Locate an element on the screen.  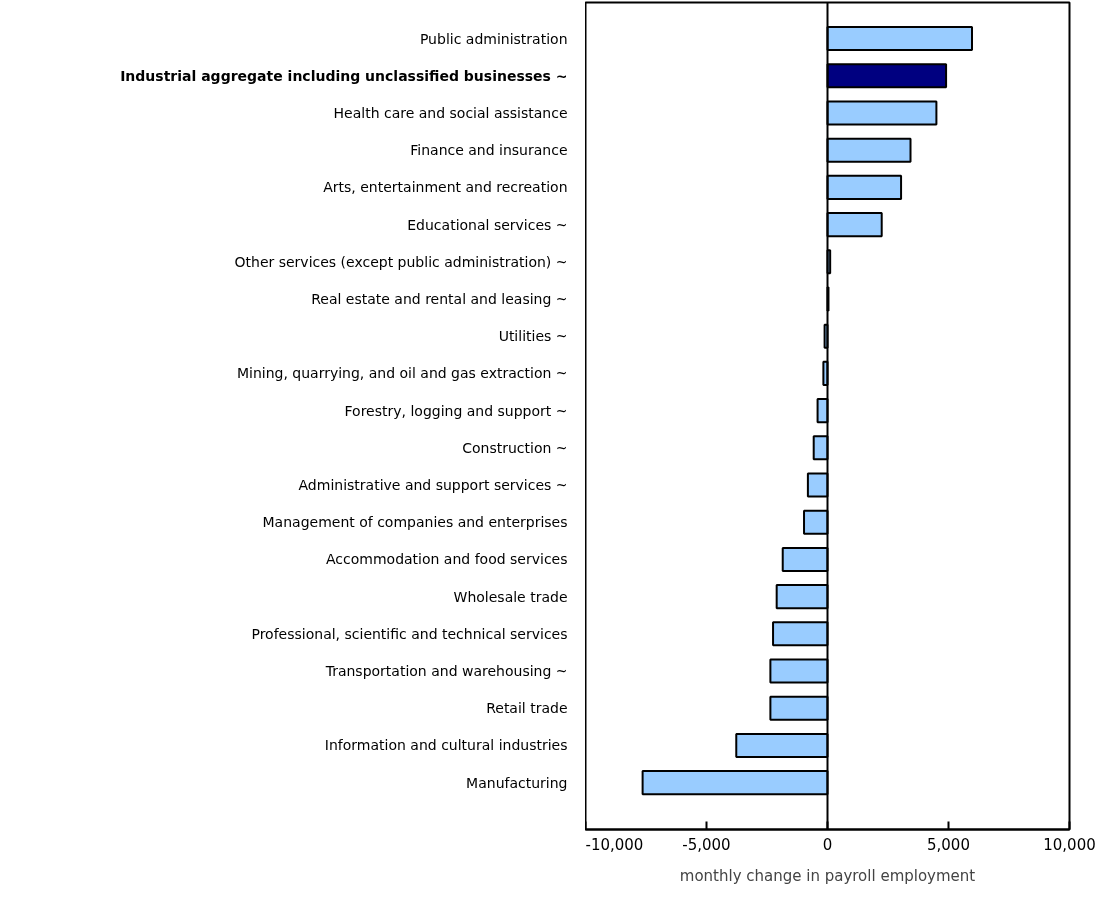
y-tick-label: Manufacturing is located at coordinates (517, 782).